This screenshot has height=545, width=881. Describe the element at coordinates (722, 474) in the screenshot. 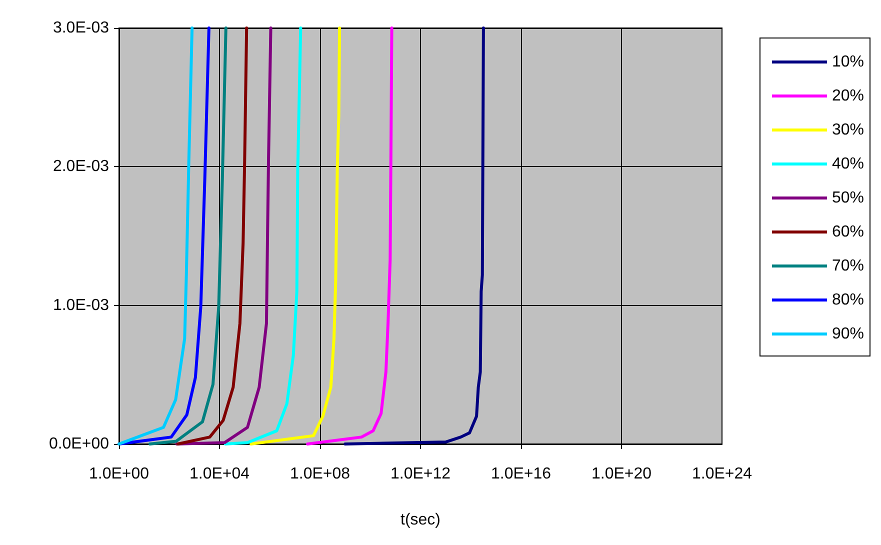

I see `x-tick-label: 1.0E+24` at that location.